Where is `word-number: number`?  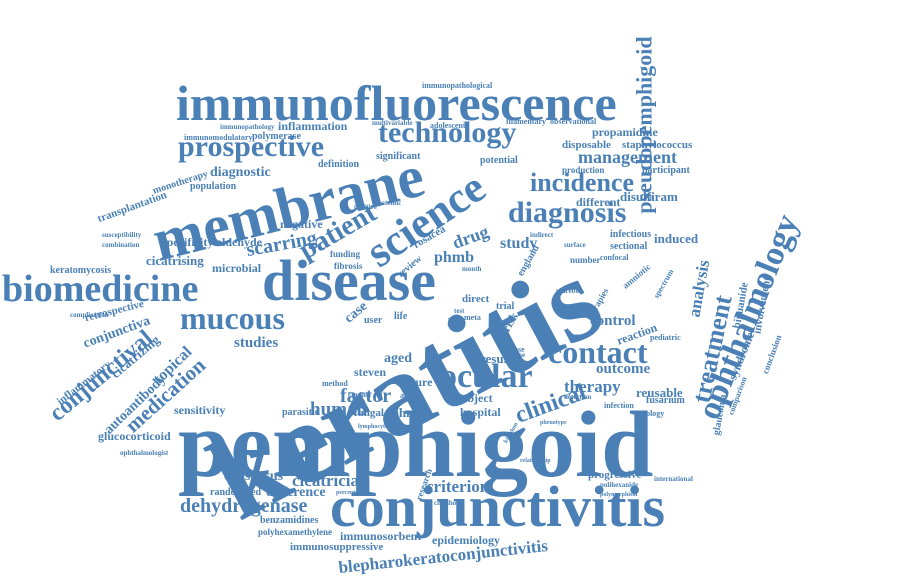
word-number: number is located at coordinates (585, 260).